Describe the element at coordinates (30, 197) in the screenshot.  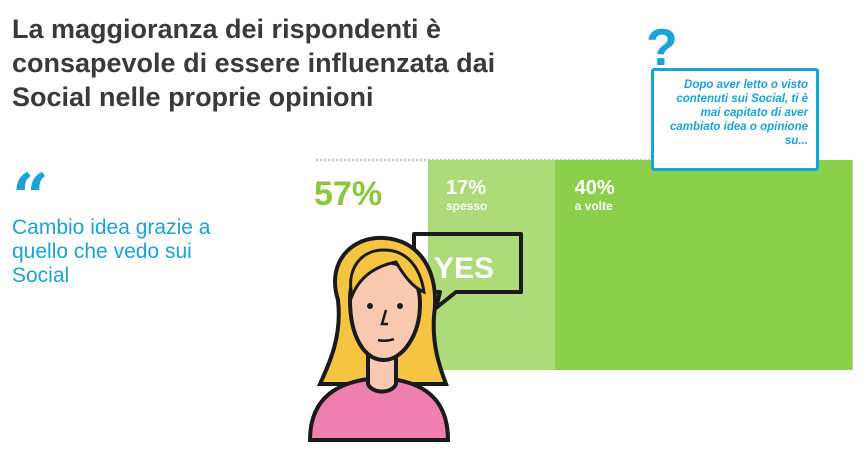
I see `quote-mark-icon: “` at that location.